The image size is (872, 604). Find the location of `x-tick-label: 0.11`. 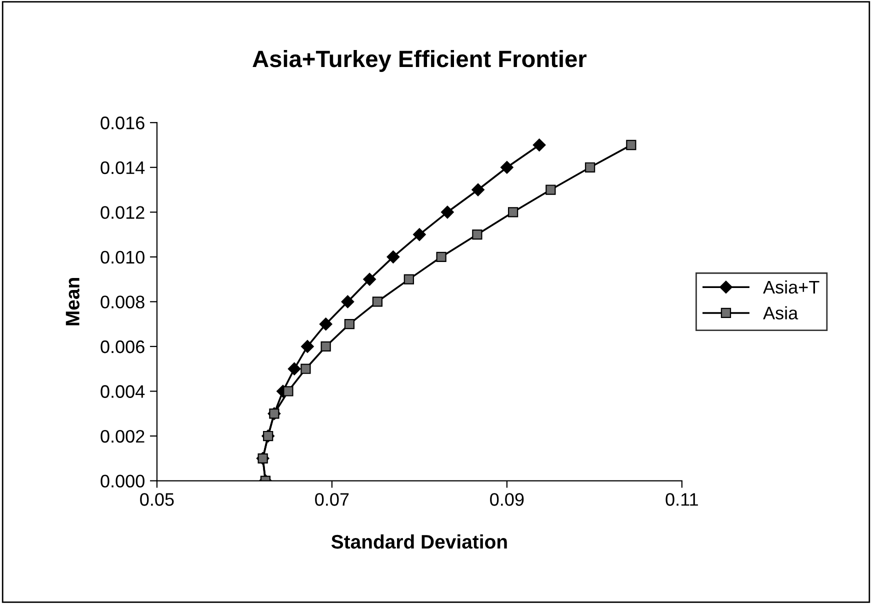

x-tick-label: 0.11 is located at coordinates (682, 499).